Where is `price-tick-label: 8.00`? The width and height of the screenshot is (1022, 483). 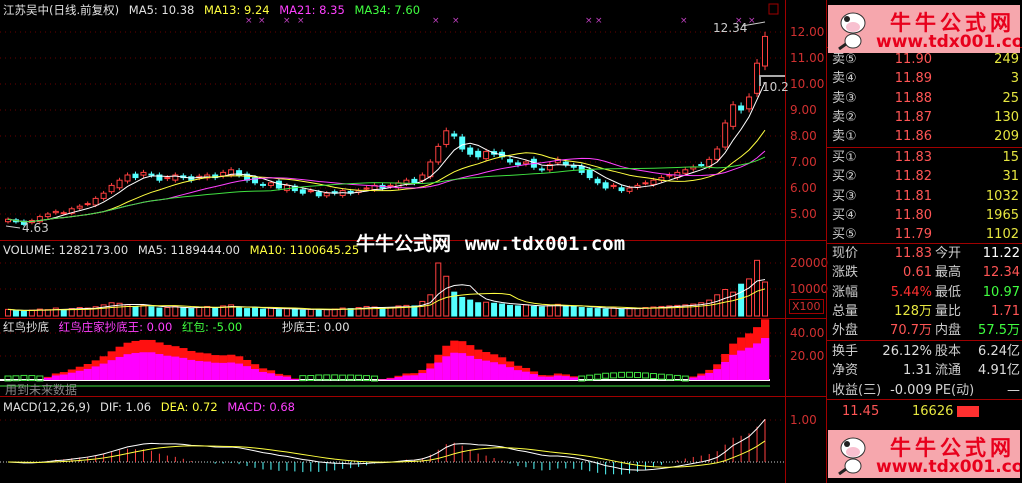
price-tick-label: 8.00 is located at coordinates (803, 136).